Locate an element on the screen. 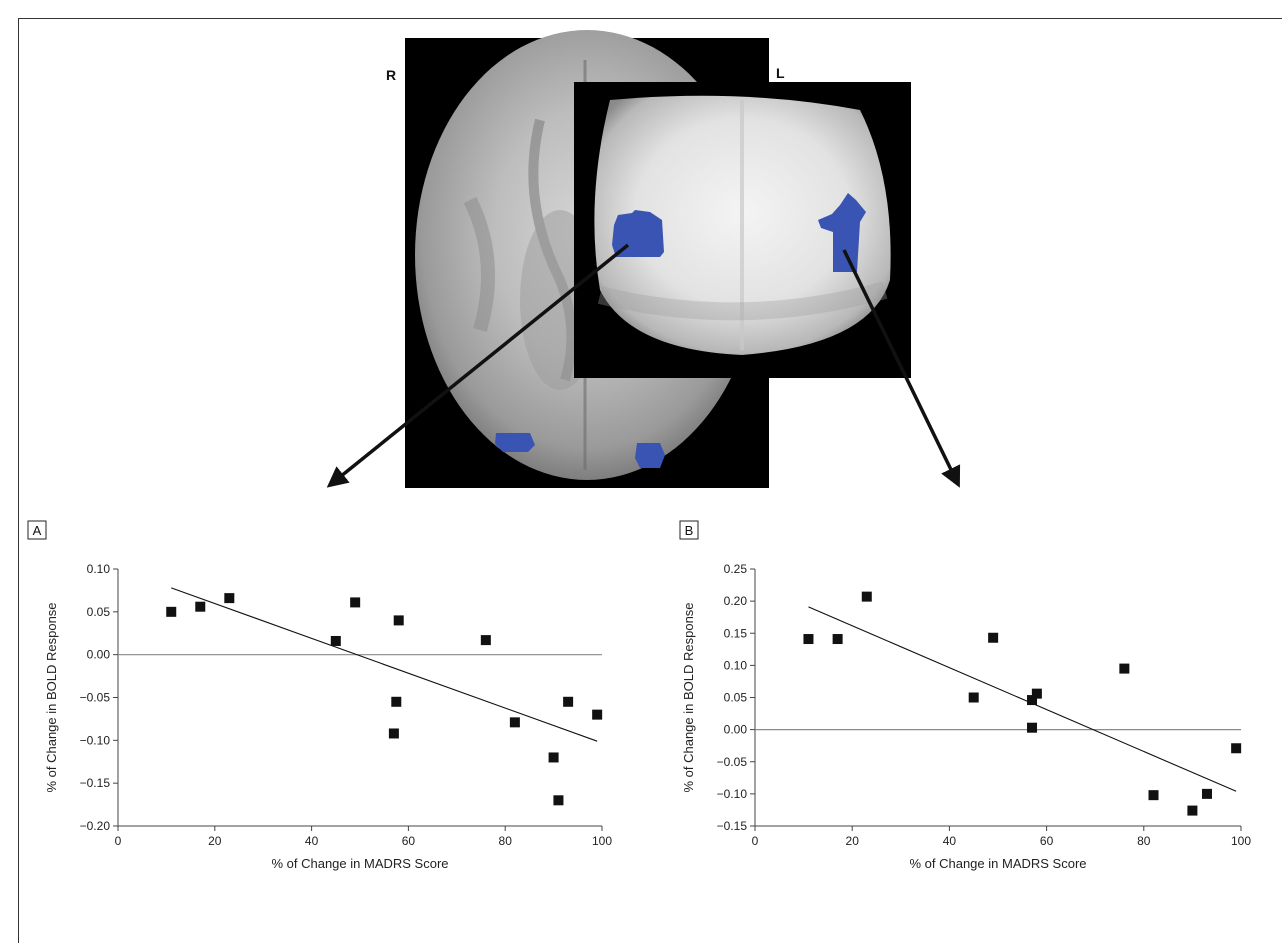 The image size is (1285, 943). panel-label: A is located at coordinates (37, 530).